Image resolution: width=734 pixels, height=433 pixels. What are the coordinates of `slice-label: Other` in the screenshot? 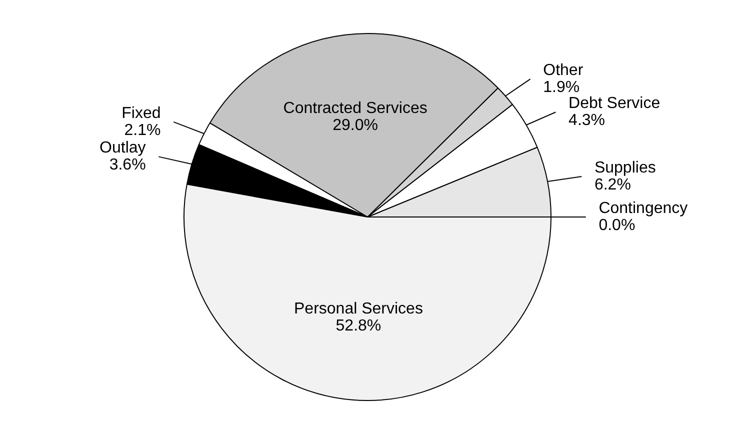 It's located at (563, 71).